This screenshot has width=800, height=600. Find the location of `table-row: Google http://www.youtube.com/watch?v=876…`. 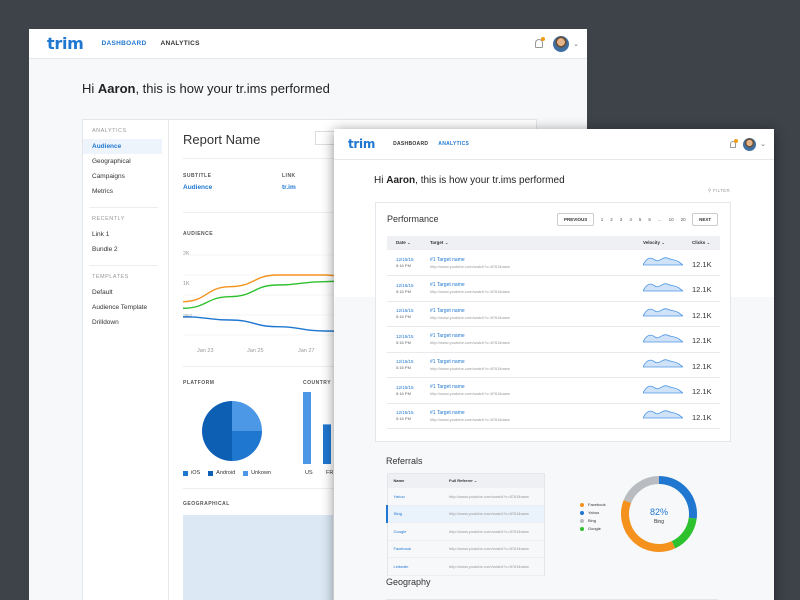

table-row: Google http://www.youtube.com/watch?v=876… is located at coordinates (466, 531).